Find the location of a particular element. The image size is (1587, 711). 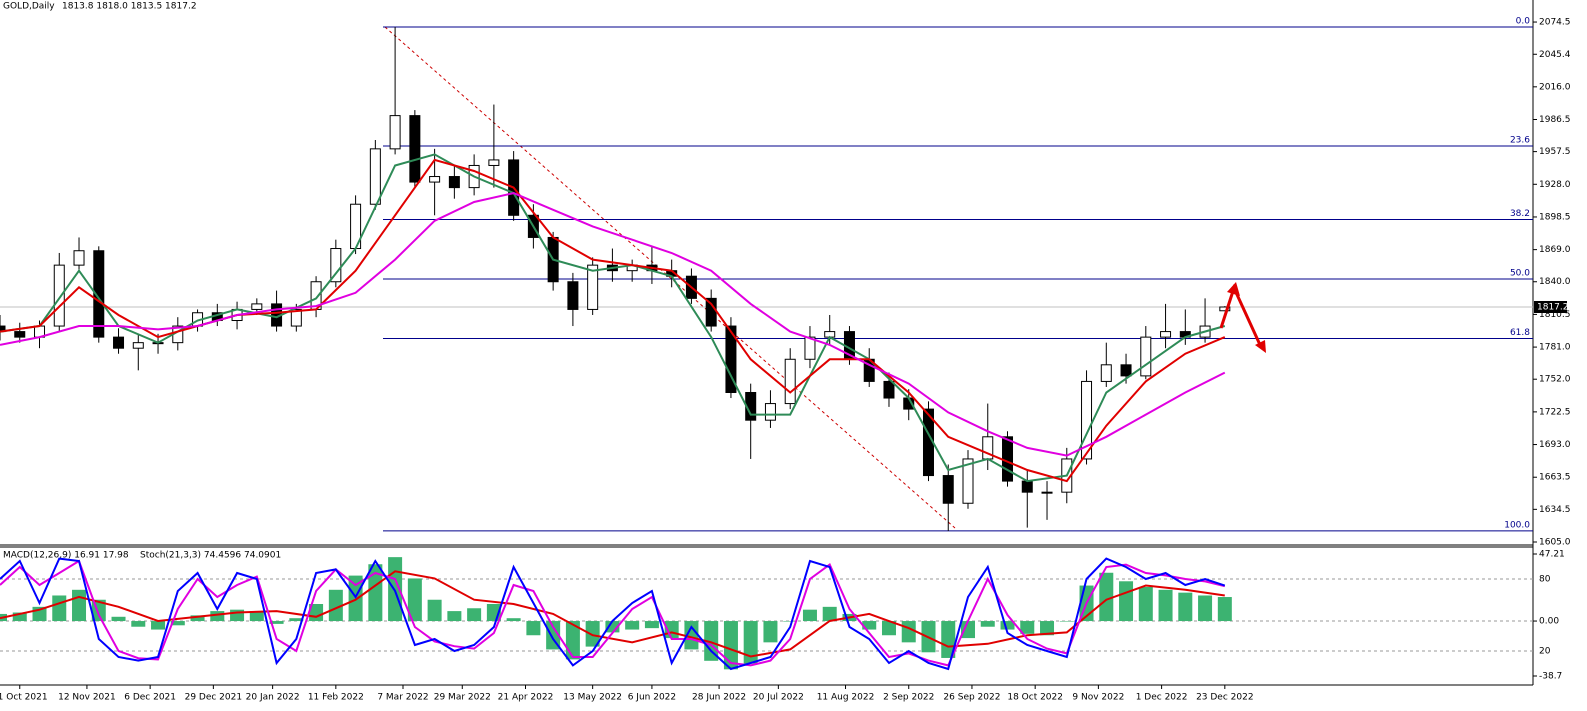

y-tick-label: 1898.5 is located at coordinates (1555, 217).